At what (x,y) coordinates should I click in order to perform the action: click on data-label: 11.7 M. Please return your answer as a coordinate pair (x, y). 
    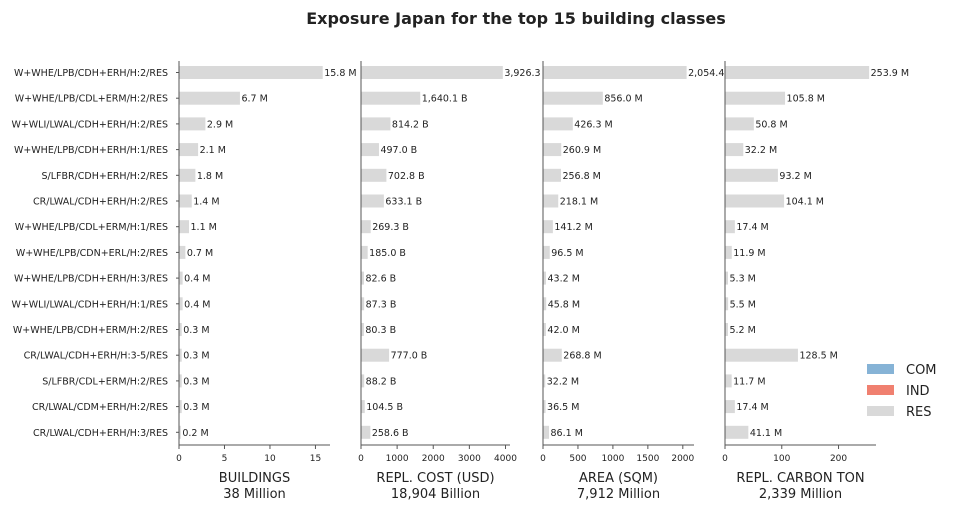
    Looking at the image, I should click on (749, 381).